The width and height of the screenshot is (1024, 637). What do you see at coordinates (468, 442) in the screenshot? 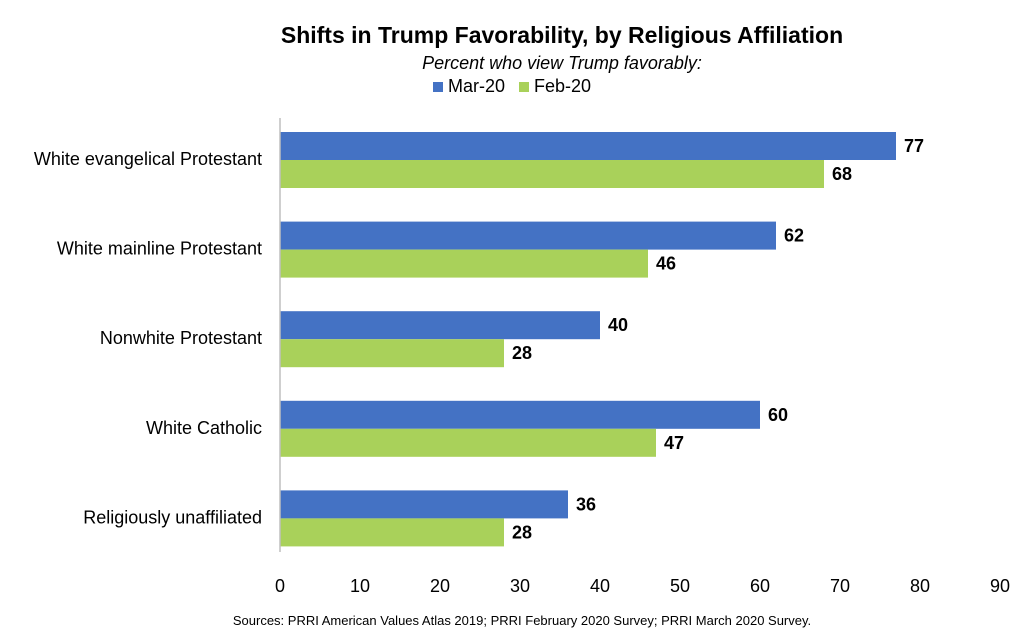
I see `bar-feb-20-white-catholic` at bounding box center [468, 442].